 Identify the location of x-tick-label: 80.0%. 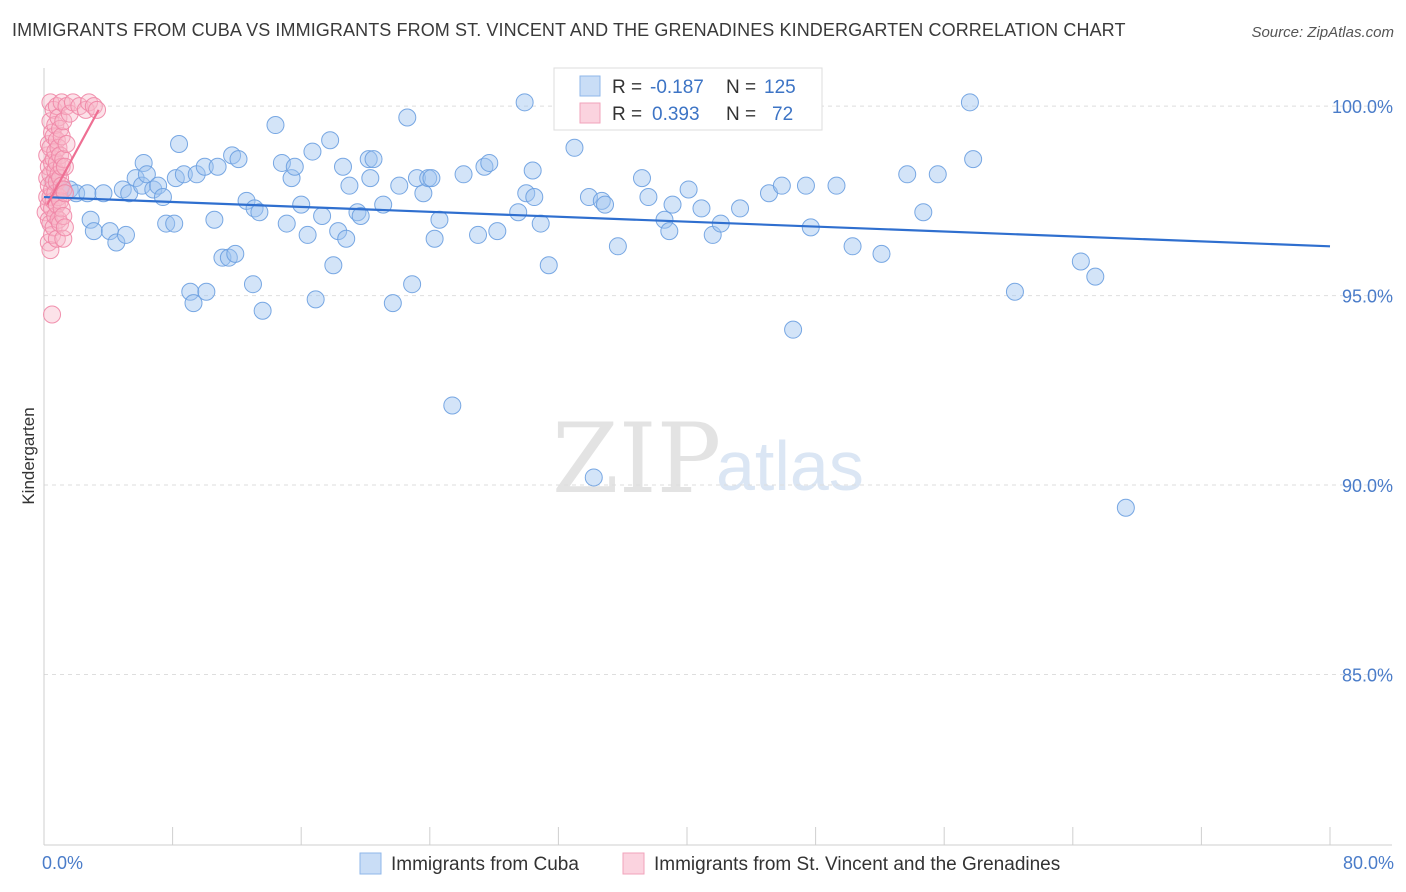
(1368, 863).